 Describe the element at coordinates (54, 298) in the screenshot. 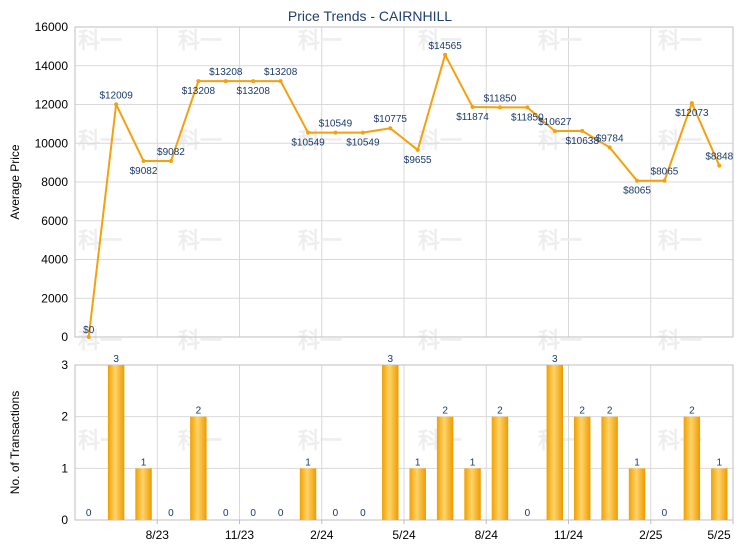

I see `y-tick-label: 2000` at that location.